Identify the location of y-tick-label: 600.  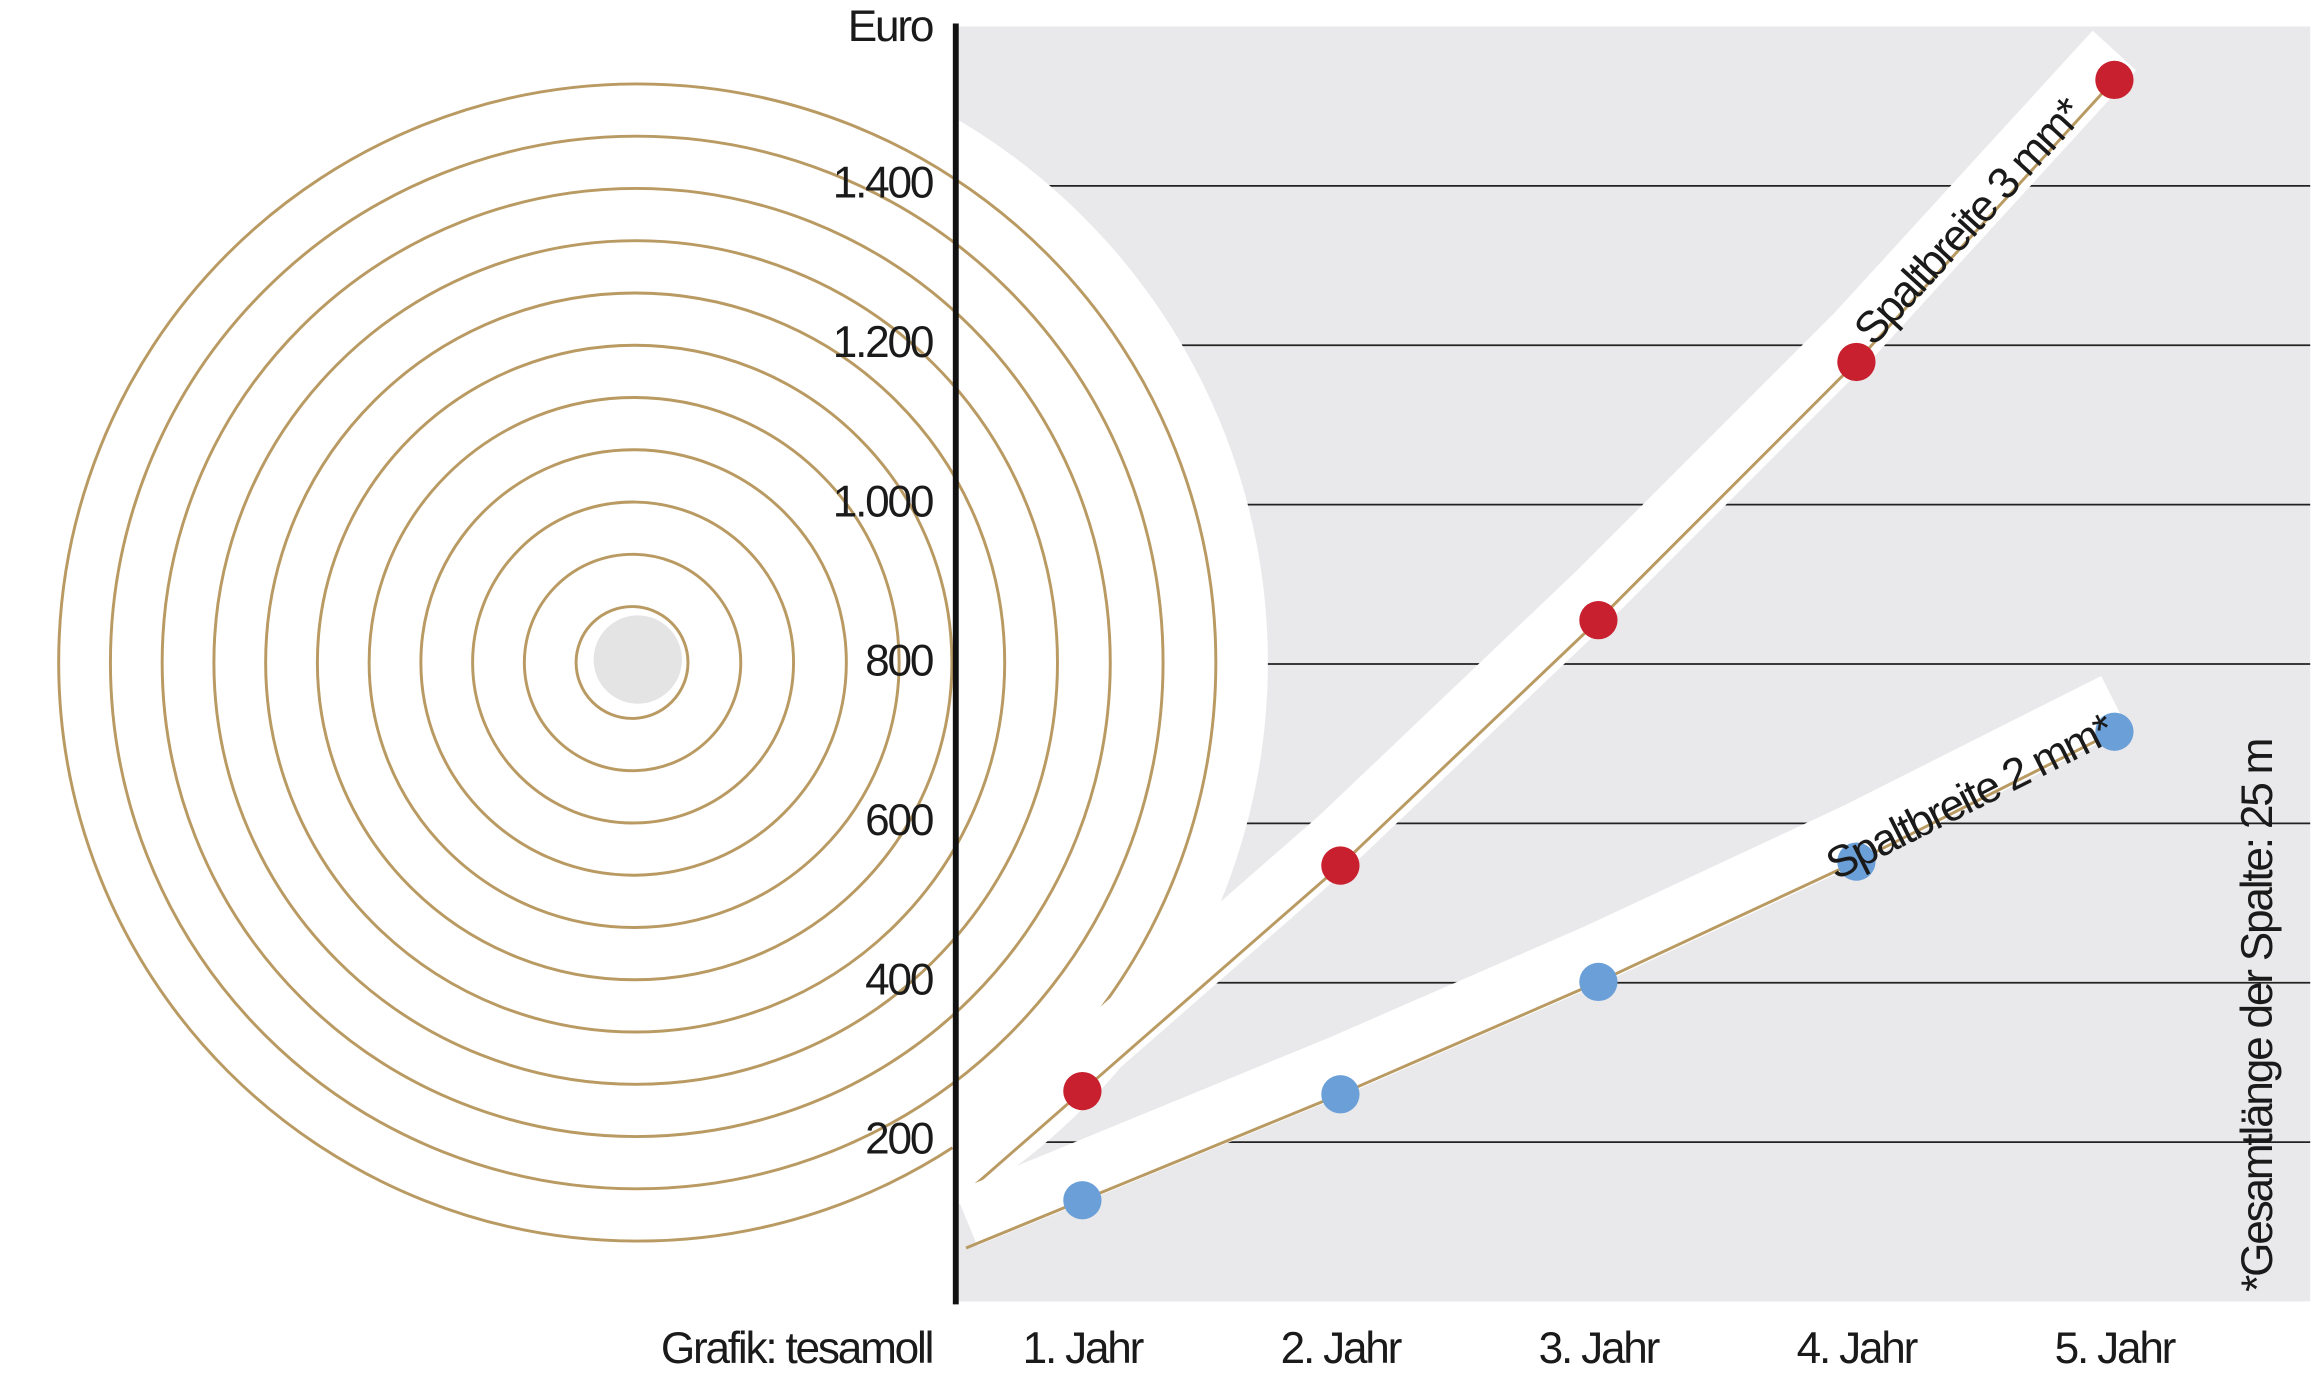
(899, 820).